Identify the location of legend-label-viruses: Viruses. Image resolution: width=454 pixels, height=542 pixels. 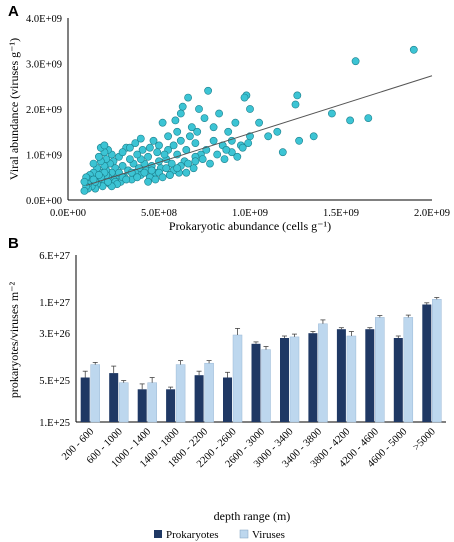
(268, 535).